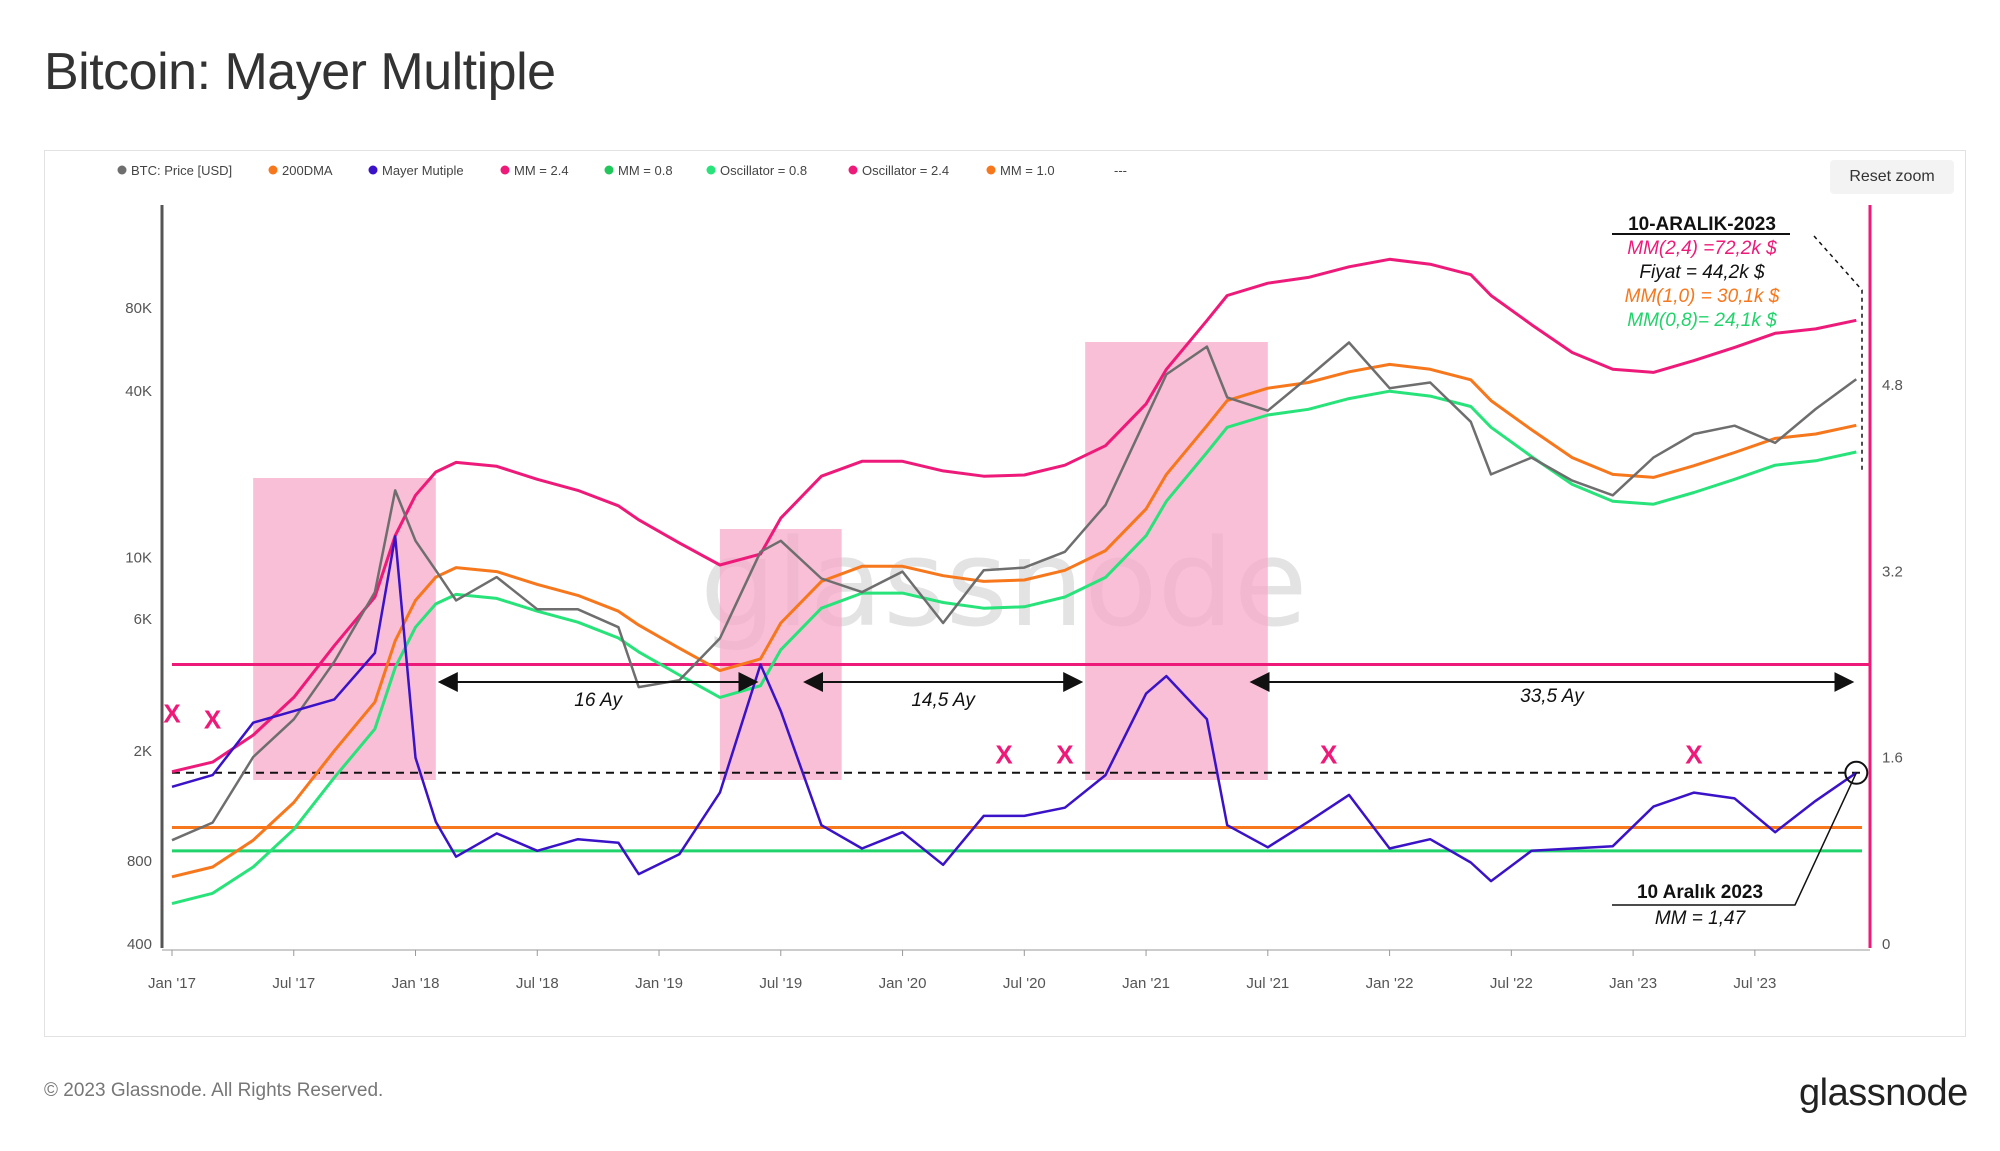 This screenshot has height=1151, width=2000. What do you see at coordinates (1892, 385) in the screenshot?
I see `y-right-tick-label: 4.8` at bounding box center [1892, 385].